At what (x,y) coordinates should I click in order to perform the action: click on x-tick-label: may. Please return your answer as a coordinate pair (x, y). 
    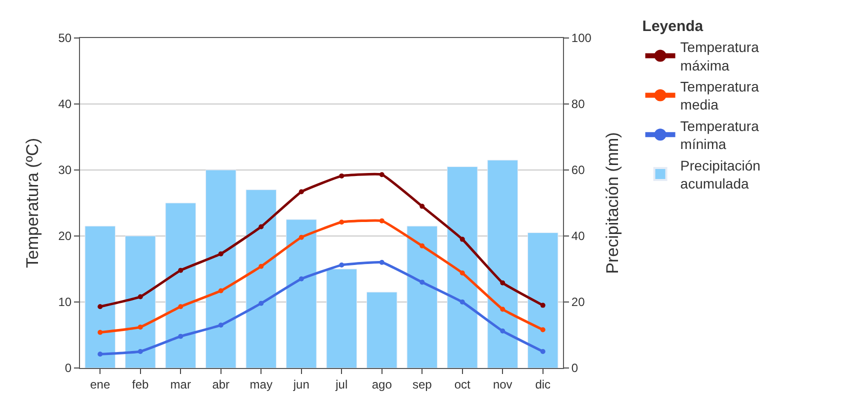
    Looking at the image, I should click on (261, 384).